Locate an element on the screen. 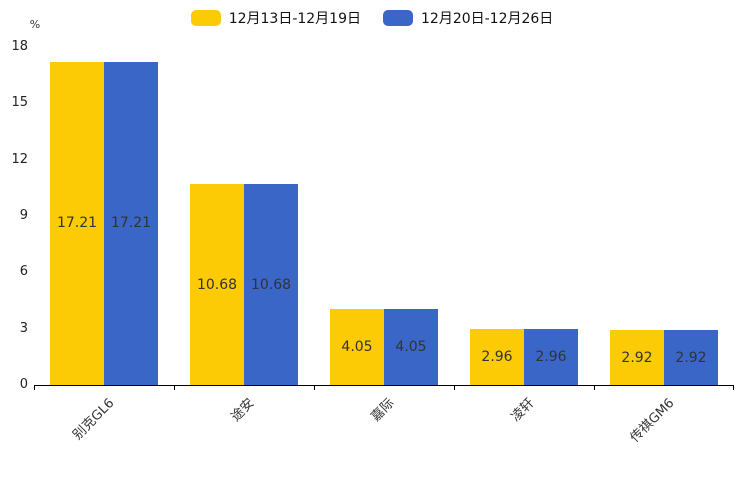  legend-item-week2: 12月20日-12月26日 is located at coordinates (468, 18).